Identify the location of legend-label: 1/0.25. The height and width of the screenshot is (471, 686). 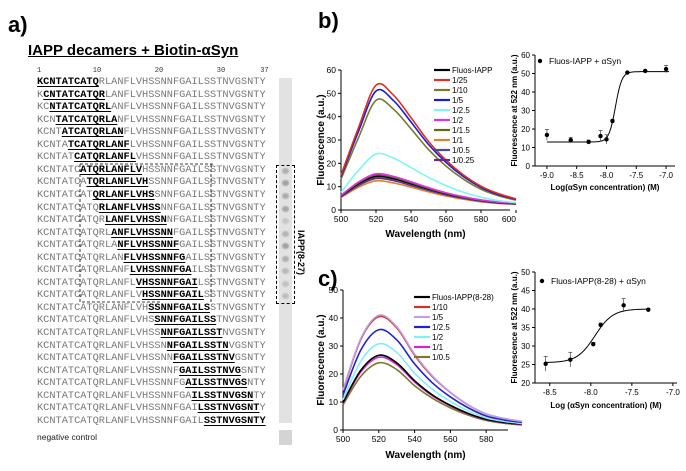
(463, 160).